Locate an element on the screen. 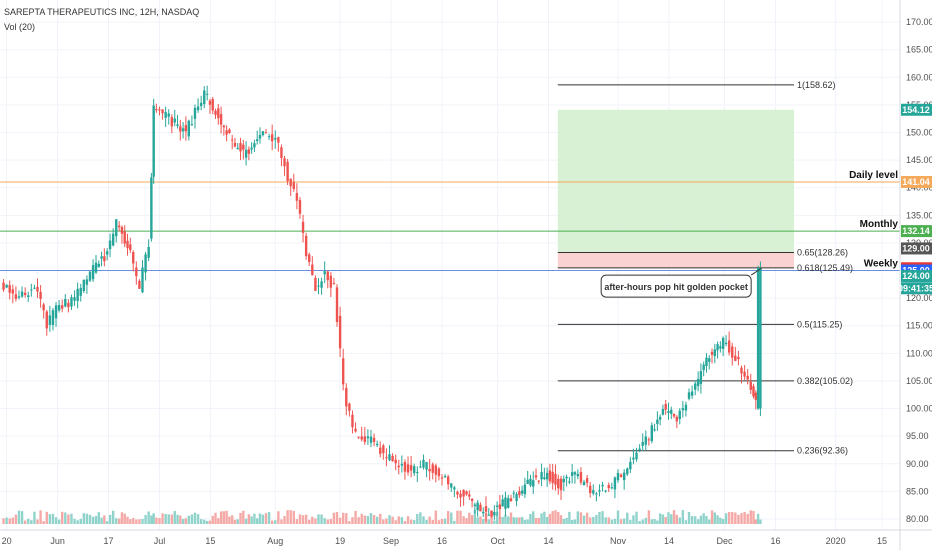 This screenshot has height=550, width=932. price-tag is located at coordinates (916, 276).